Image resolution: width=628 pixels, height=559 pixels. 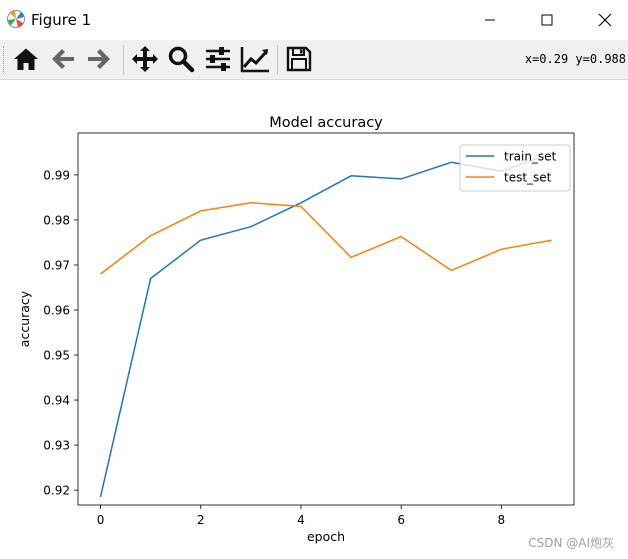 I want to click on configure-subplots-icon, so click(x=218, y=59).